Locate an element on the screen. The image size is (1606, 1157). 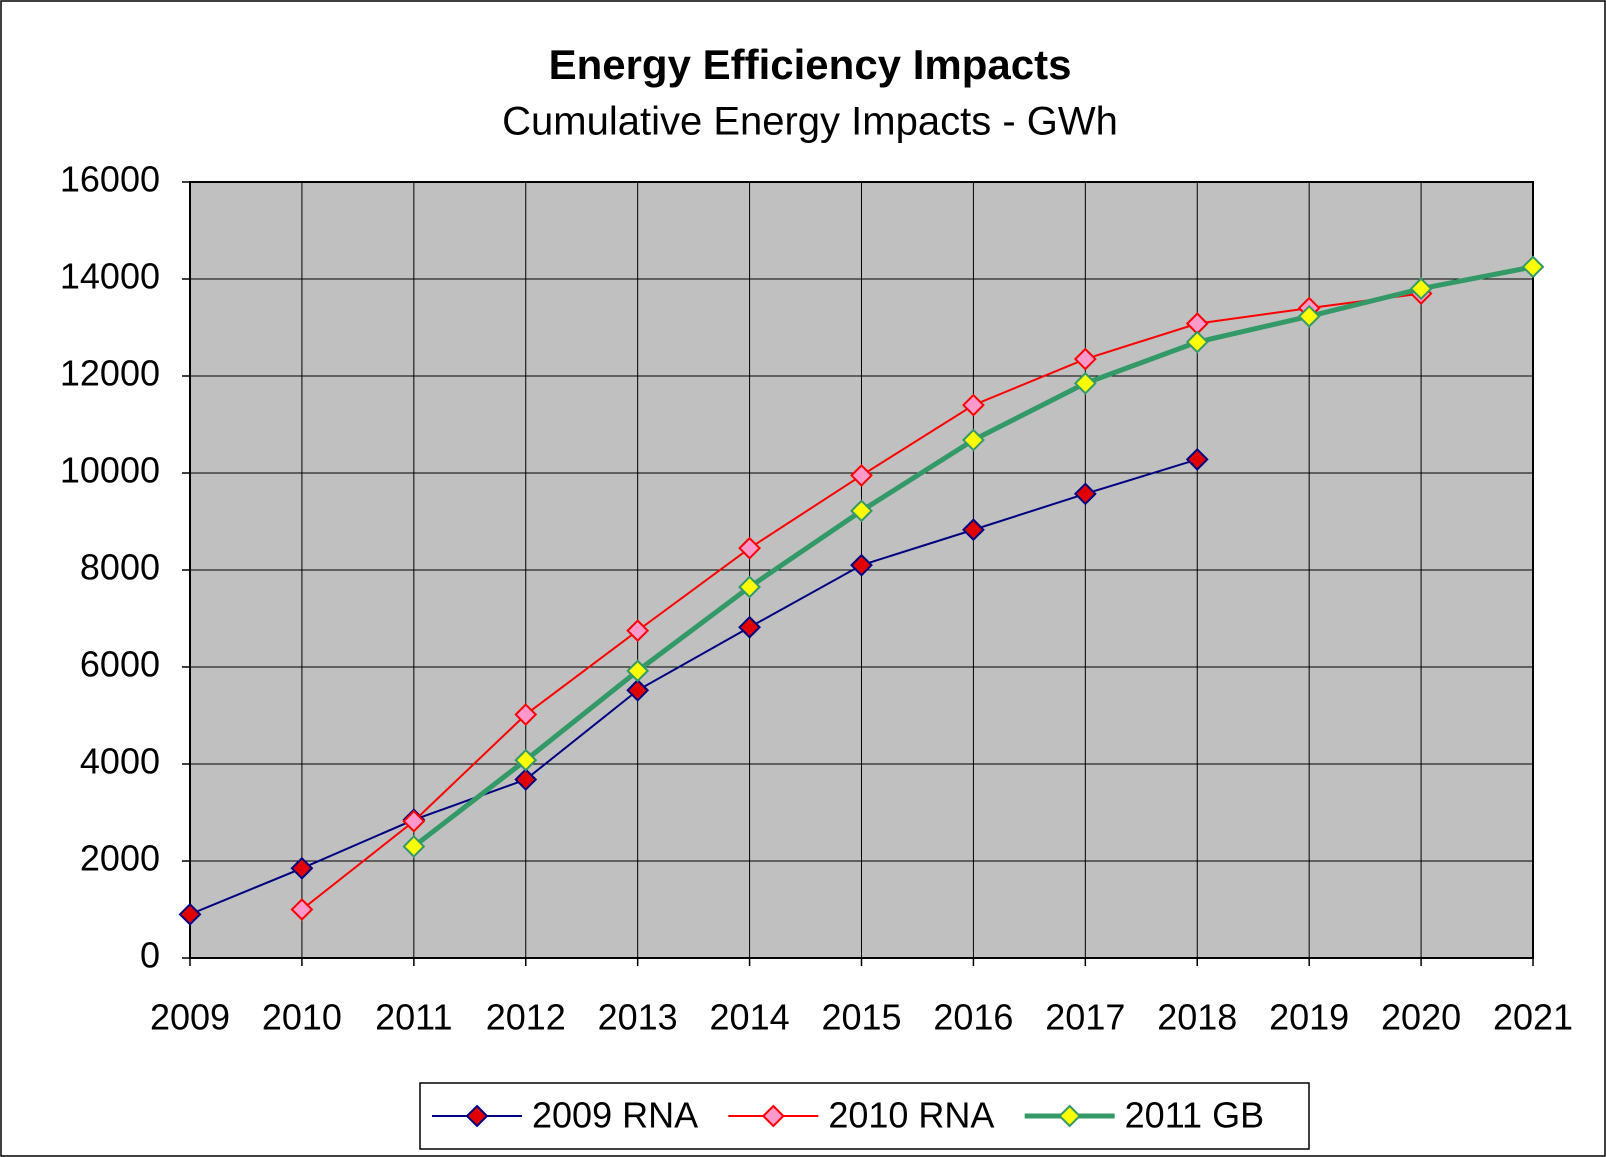
y-tick-label: 12000 is located at coordinates (110, 373).